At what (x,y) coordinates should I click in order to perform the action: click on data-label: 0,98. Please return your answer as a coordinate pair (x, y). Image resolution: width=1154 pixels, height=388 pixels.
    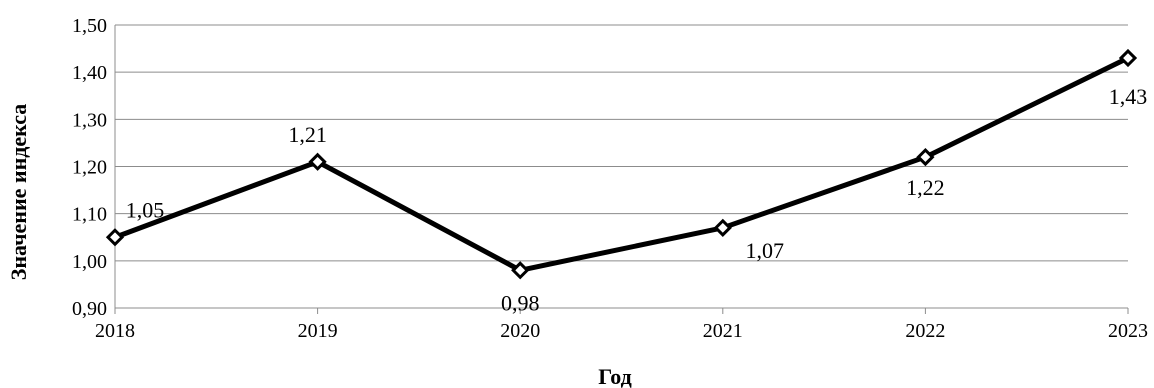
    Looking at the image, I should click on (520, 302).